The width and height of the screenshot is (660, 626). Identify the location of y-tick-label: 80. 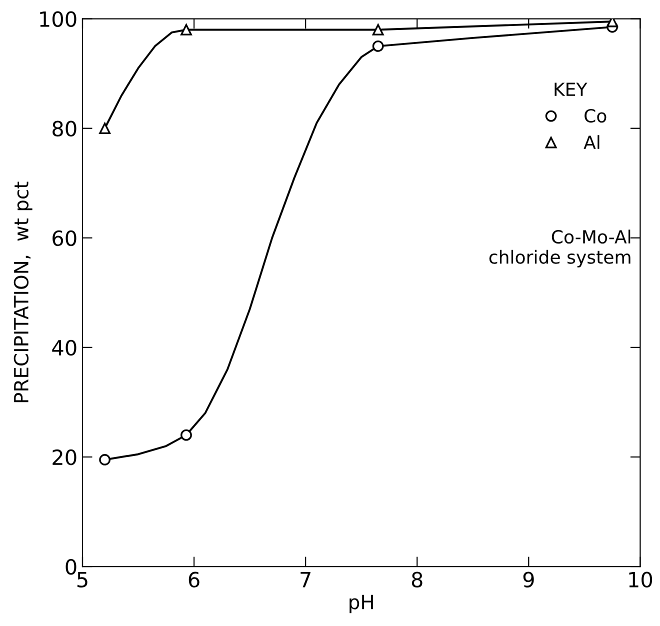
(64, 128).